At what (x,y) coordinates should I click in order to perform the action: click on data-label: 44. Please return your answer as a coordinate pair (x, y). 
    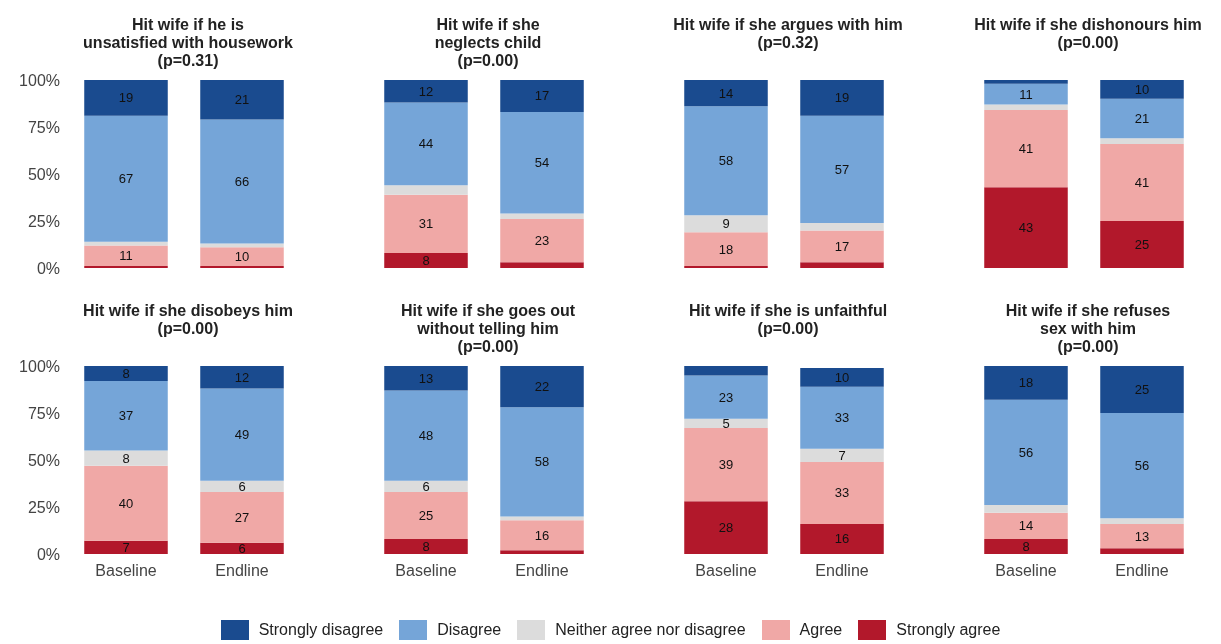
    Looking at the image, I should click on (426, 144).